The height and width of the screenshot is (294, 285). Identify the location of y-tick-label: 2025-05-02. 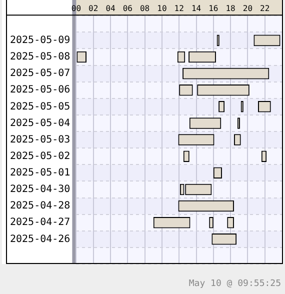
(40, 156).